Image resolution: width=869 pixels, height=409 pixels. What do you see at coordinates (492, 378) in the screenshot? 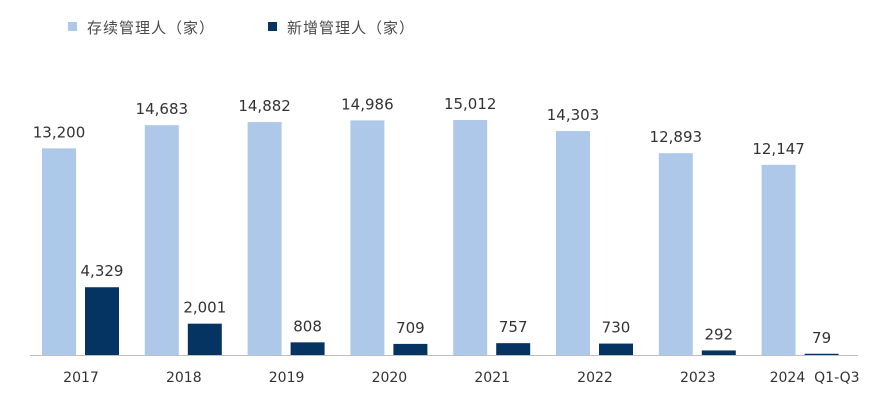
I see `x-tick-label-2021: 2021` at bounding box center [492, 378].